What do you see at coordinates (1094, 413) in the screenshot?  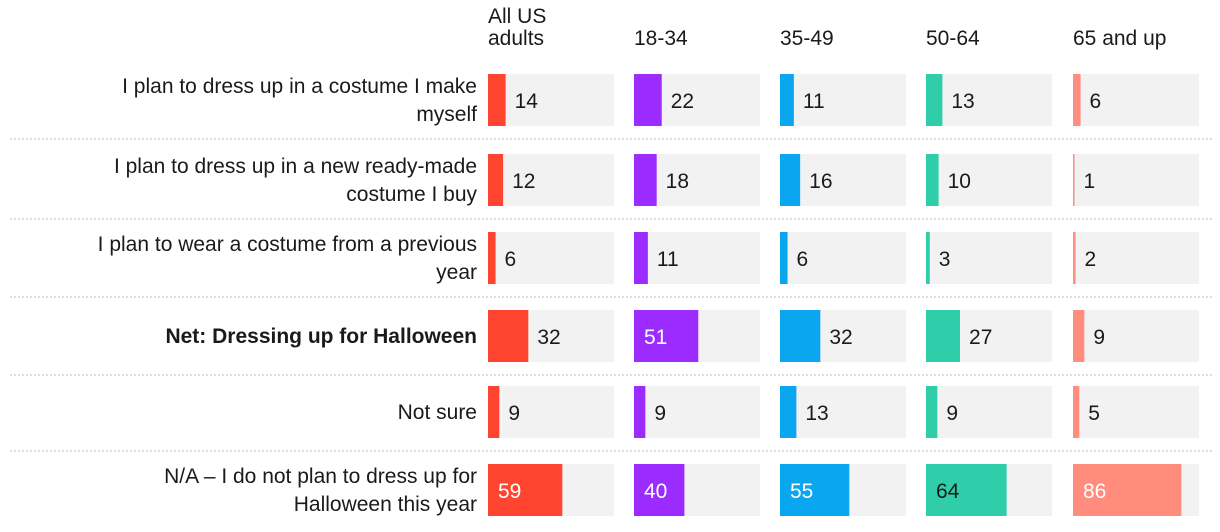 I see `data-label: 5` at bounding box center [1094, 413].